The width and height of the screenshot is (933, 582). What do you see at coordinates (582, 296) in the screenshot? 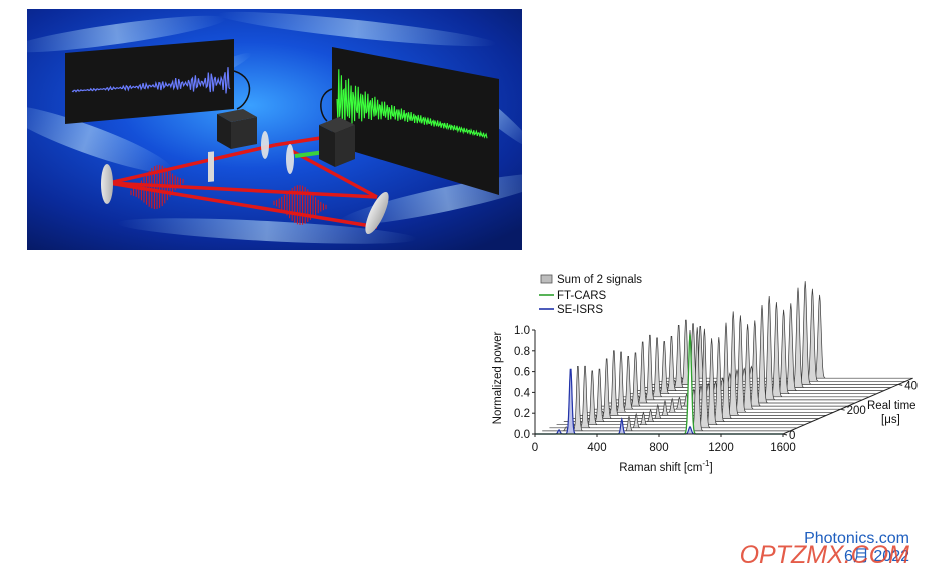
I see `legend-label-ft-cars: FT-CARS` at bounding box center [582, 296].